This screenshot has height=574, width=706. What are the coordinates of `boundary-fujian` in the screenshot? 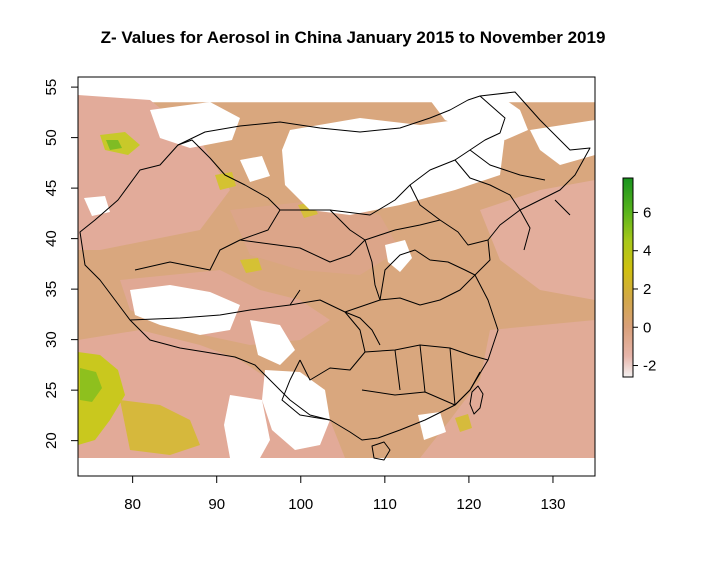 It's located at (467, 388).